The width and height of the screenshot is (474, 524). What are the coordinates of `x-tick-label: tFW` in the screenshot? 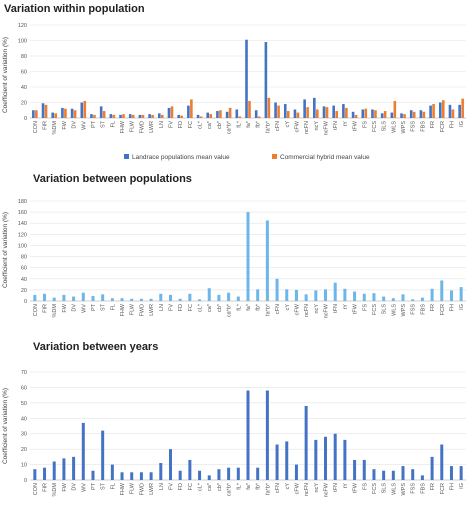 It's located at (356, 308).